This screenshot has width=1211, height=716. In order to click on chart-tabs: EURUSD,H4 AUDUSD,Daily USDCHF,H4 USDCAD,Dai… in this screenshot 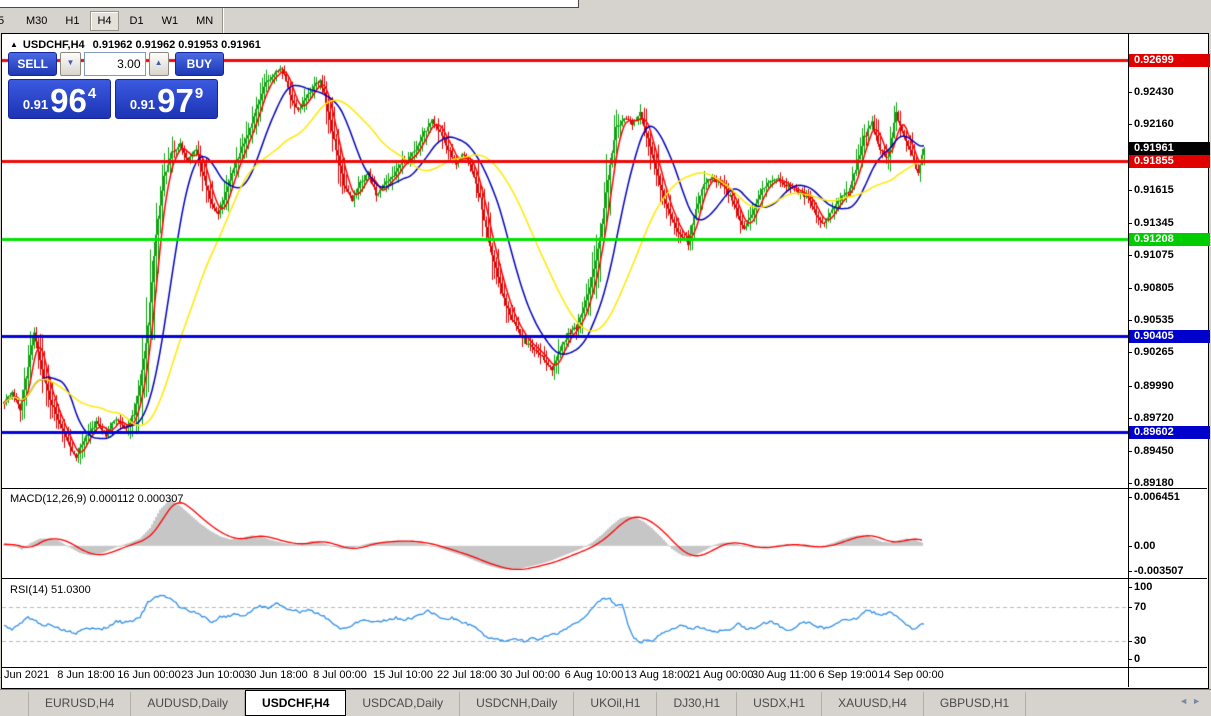, I will do `click(513, 703)`.